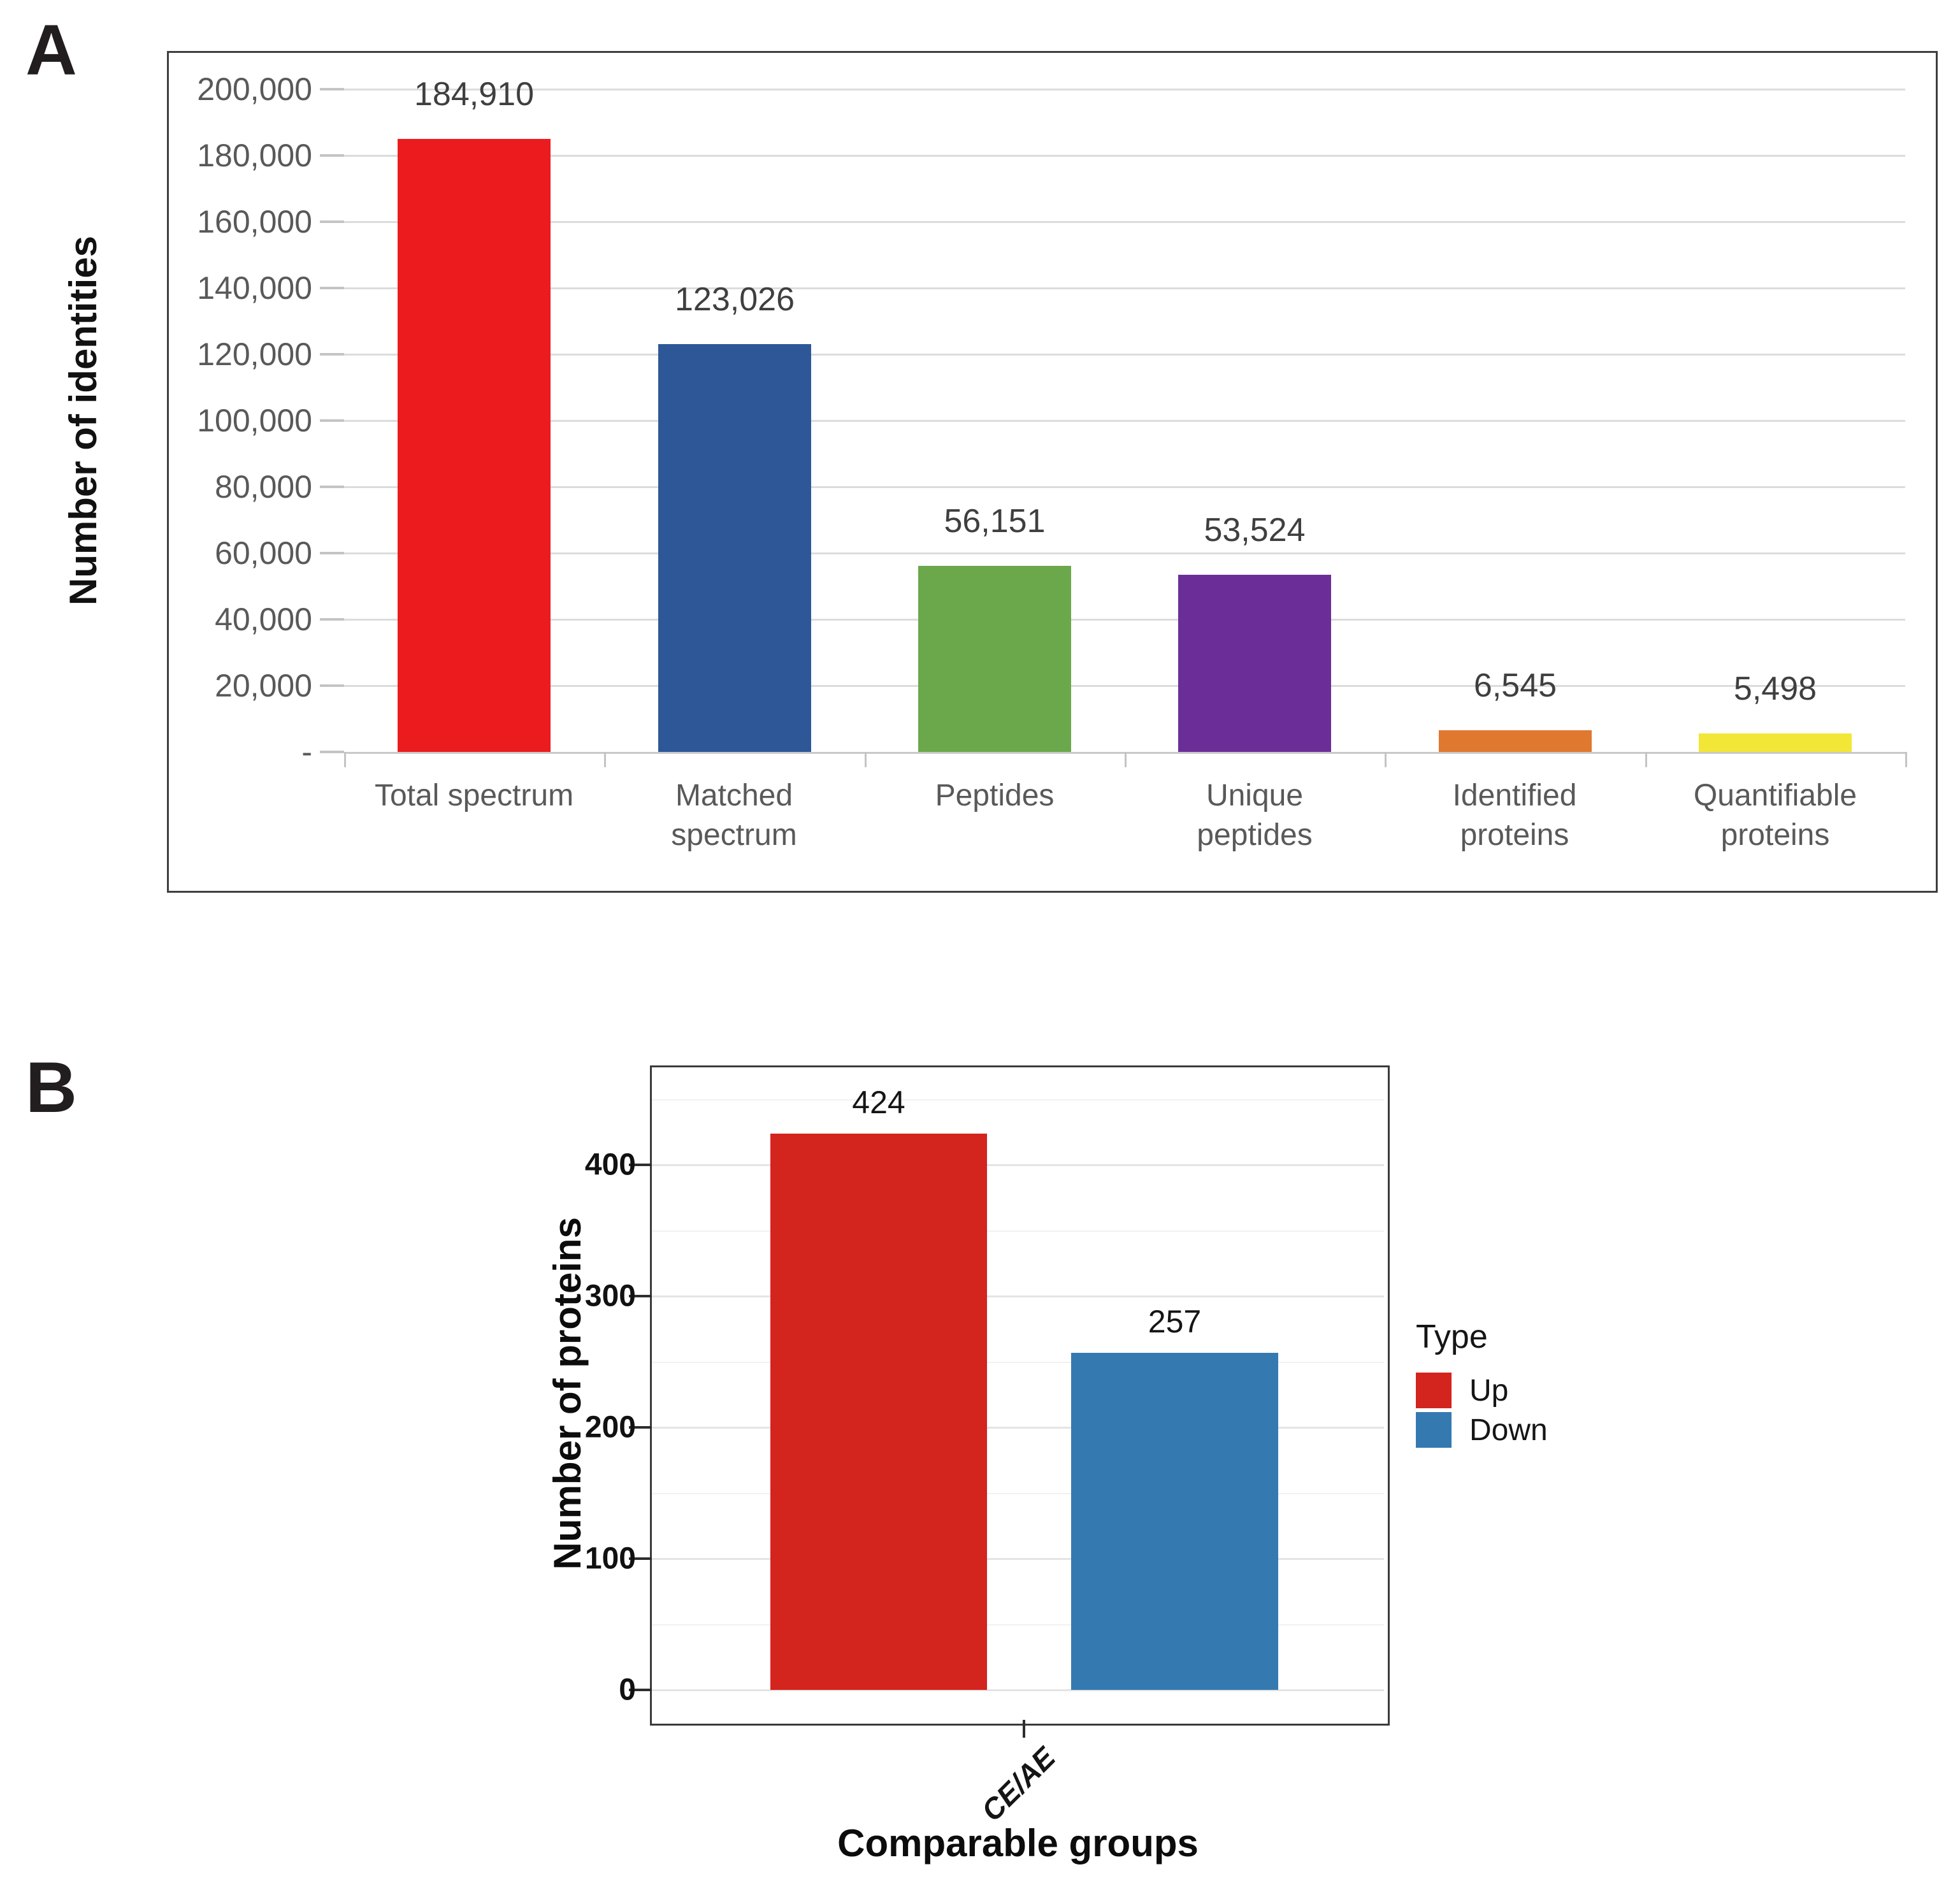 The image size is (1960, 1897). Describe the element at coordinates (1434, 1390) in the screenshot. I see `legend-swatch-up-icon` at that location.